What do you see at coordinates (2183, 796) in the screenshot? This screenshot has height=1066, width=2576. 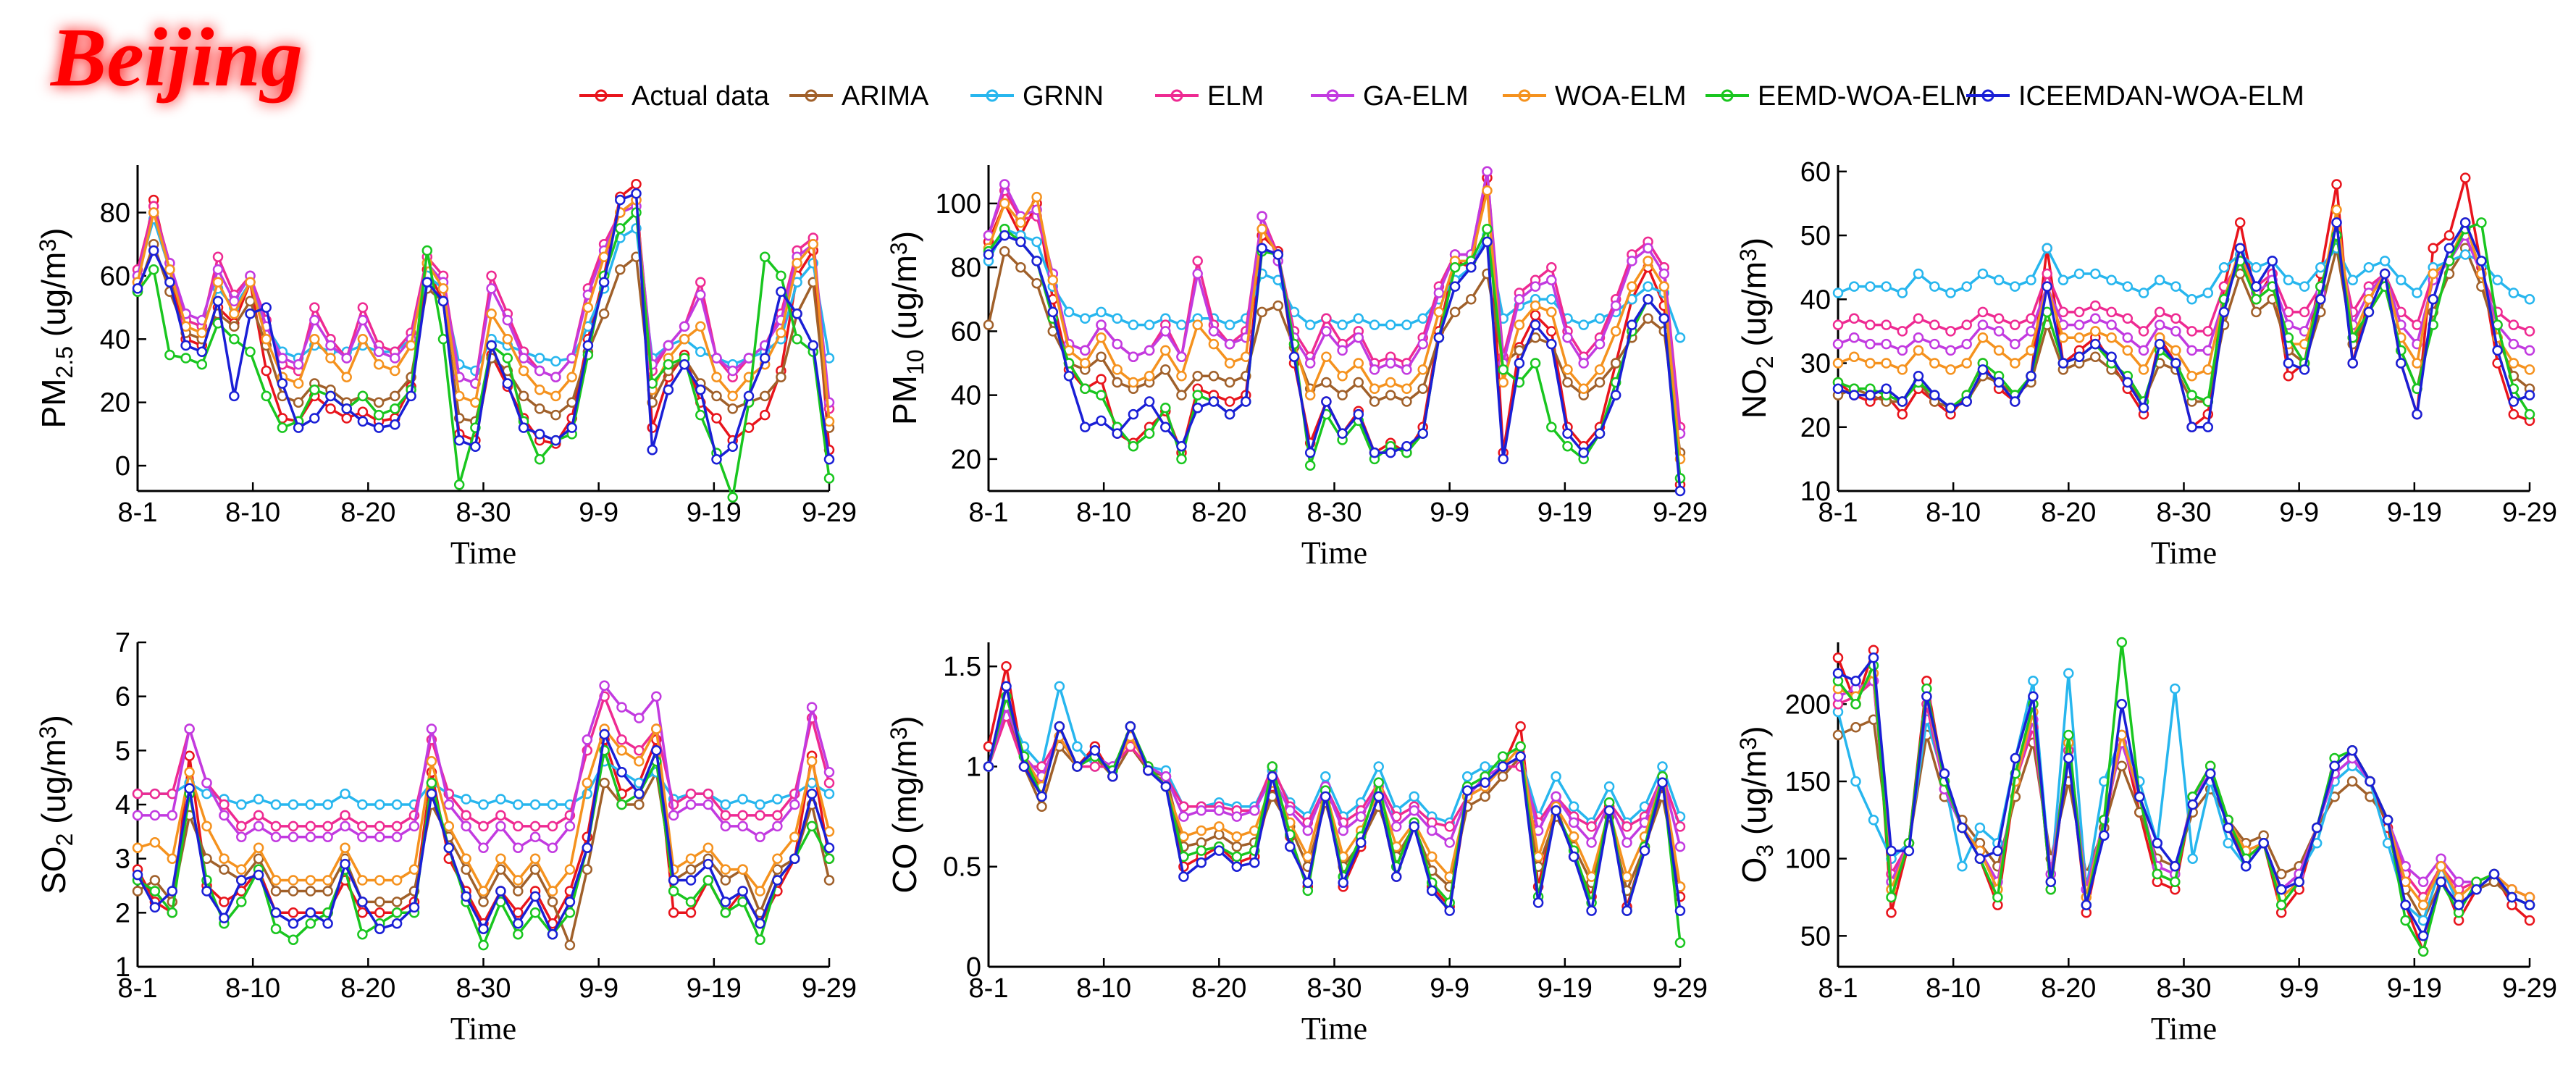 I see `series-iceemdan-woa-elm` at bounding box center [2183, 796].